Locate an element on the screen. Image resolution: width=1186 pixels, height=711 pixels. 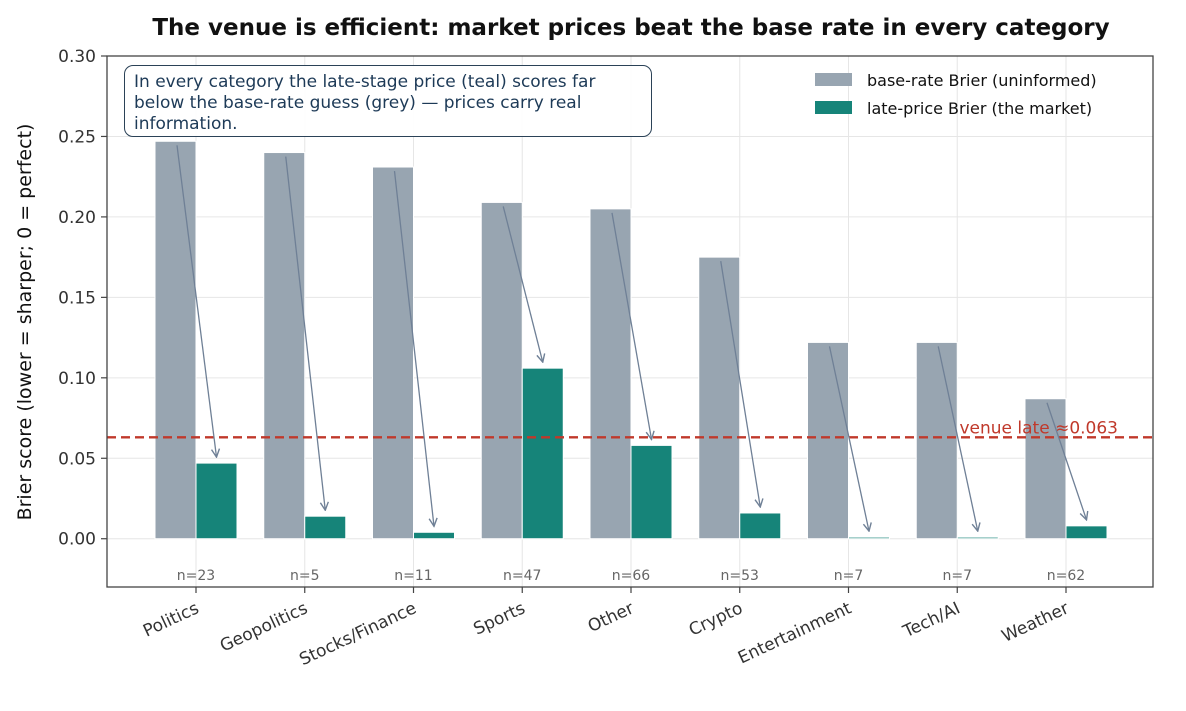
x-tick-label: Sports is located at coordinates (500, 618).